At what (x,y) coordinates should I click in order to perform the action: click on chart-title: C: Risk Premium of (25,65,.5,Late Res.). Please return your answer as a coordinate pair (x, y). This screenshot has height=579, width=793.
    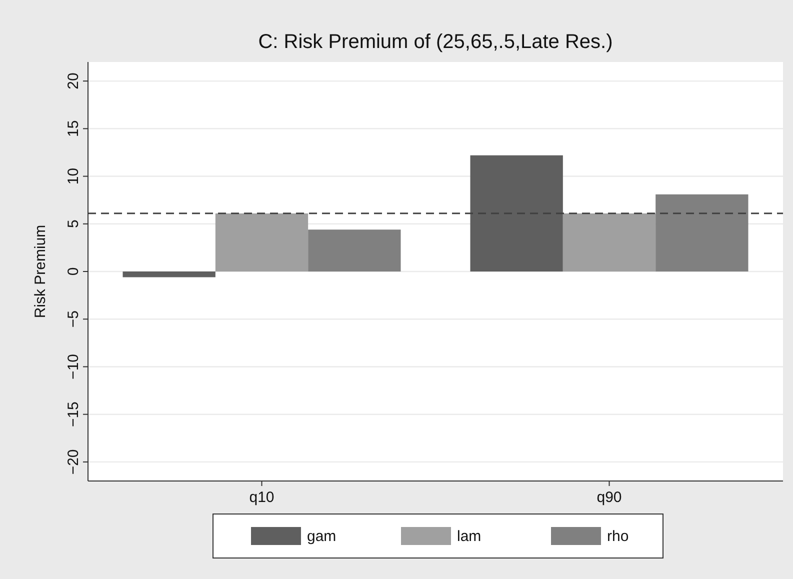
    Looking at the image, I should click on (435, 42).